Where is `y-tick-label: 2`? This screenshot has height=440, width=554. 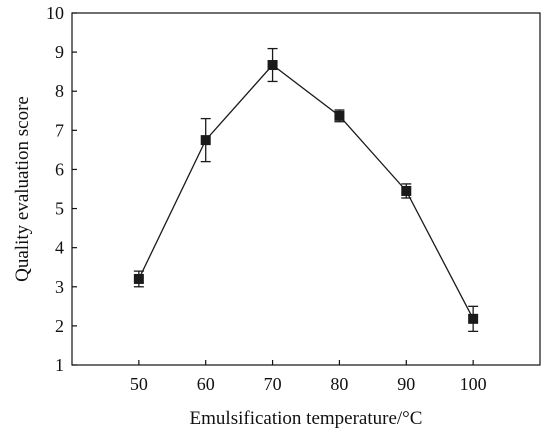
y-tick-label: 2 is located at coordinates (59, 326).